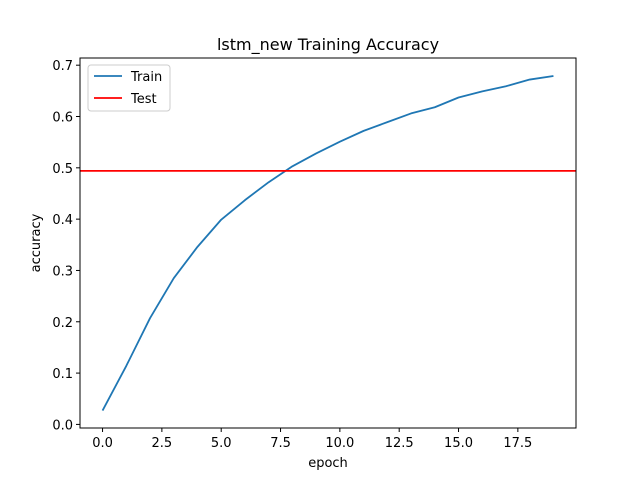  Describe the element at coordinates (458, 443) in the screenshot. I see `x-tick-label: 15.0` at that location.